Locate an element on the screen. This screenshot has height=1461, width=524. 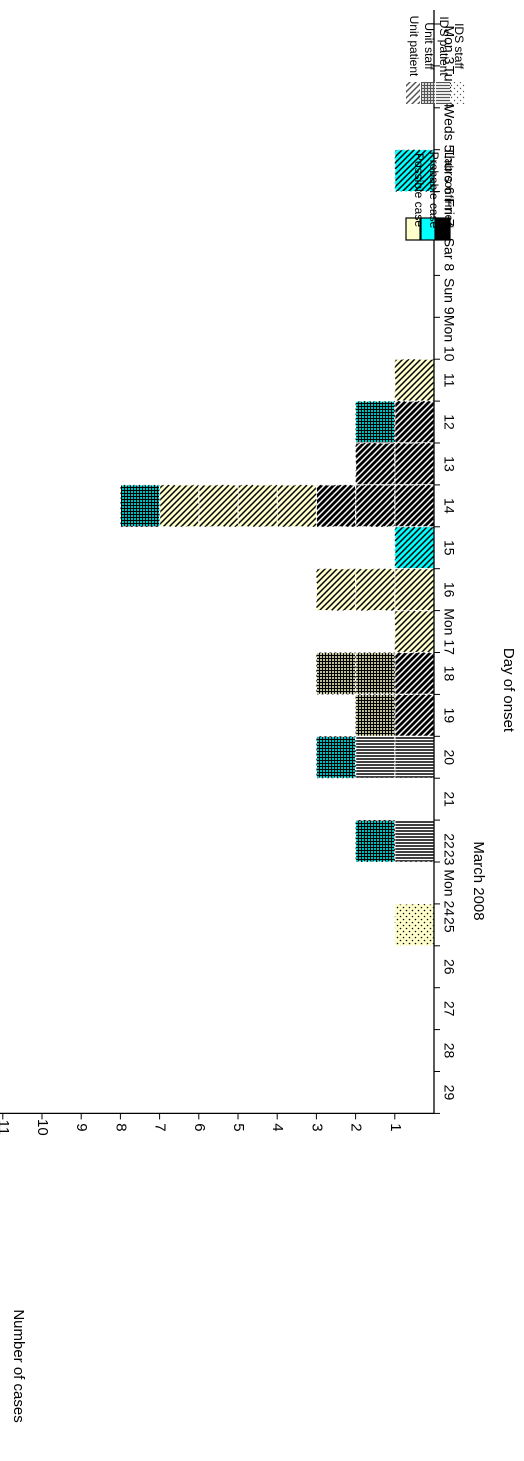
month-label: March 2008 is located at coordinates (478, 880).